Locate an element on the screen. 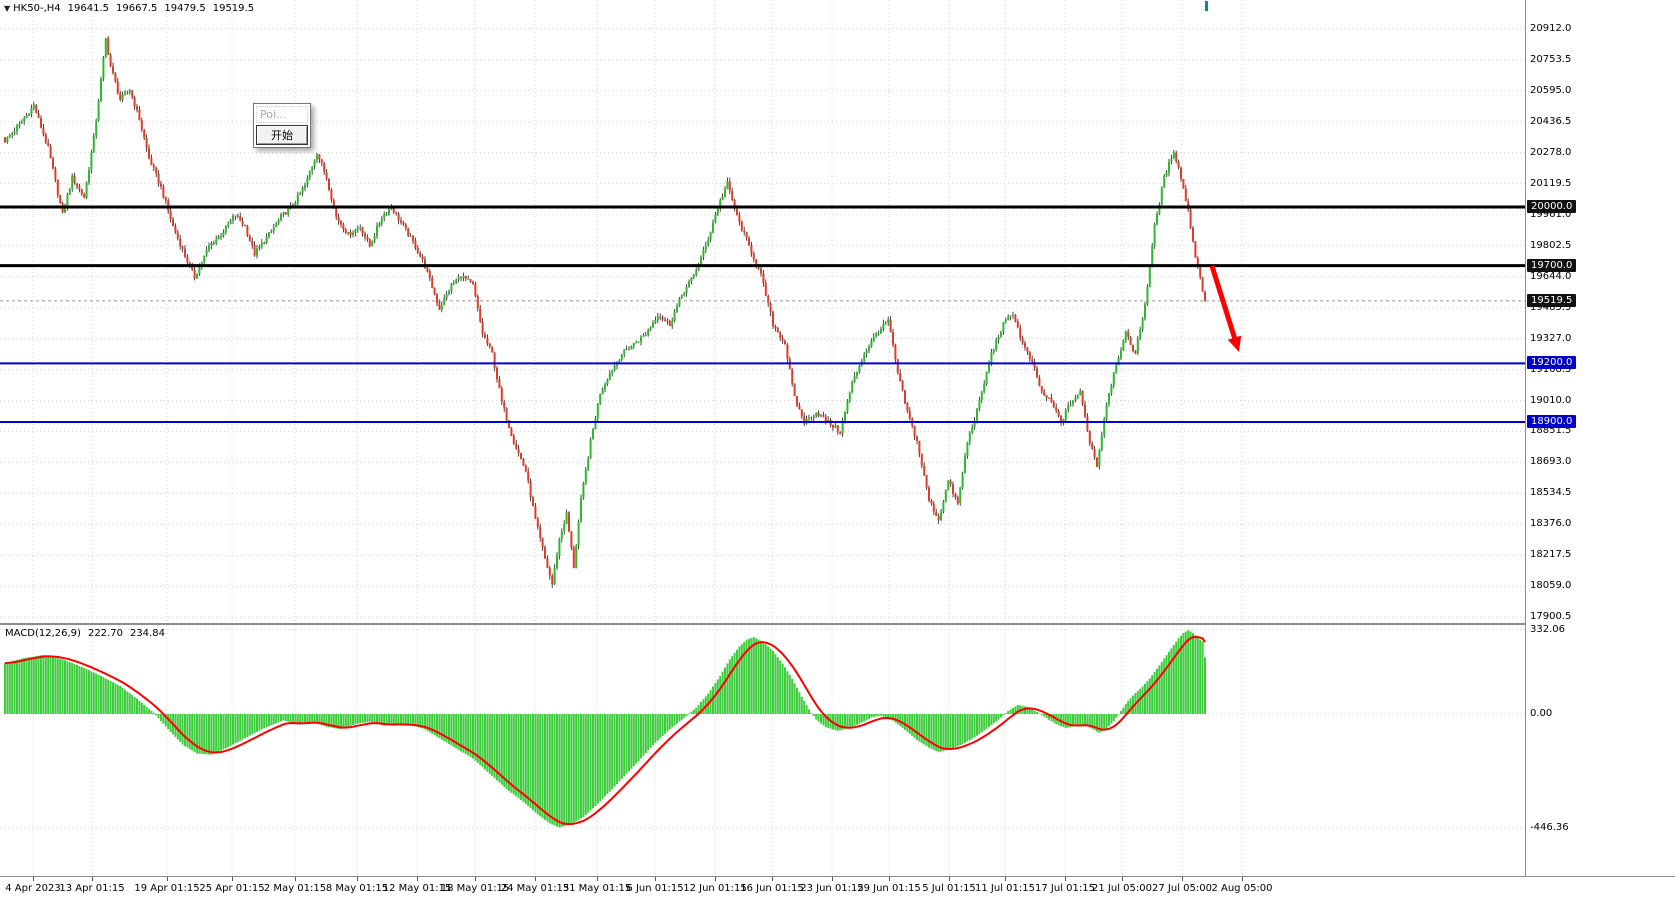 This screenshot has height=900, width=1675. price-axis-label: 20912.0 is located at coordinates (1551, 28).